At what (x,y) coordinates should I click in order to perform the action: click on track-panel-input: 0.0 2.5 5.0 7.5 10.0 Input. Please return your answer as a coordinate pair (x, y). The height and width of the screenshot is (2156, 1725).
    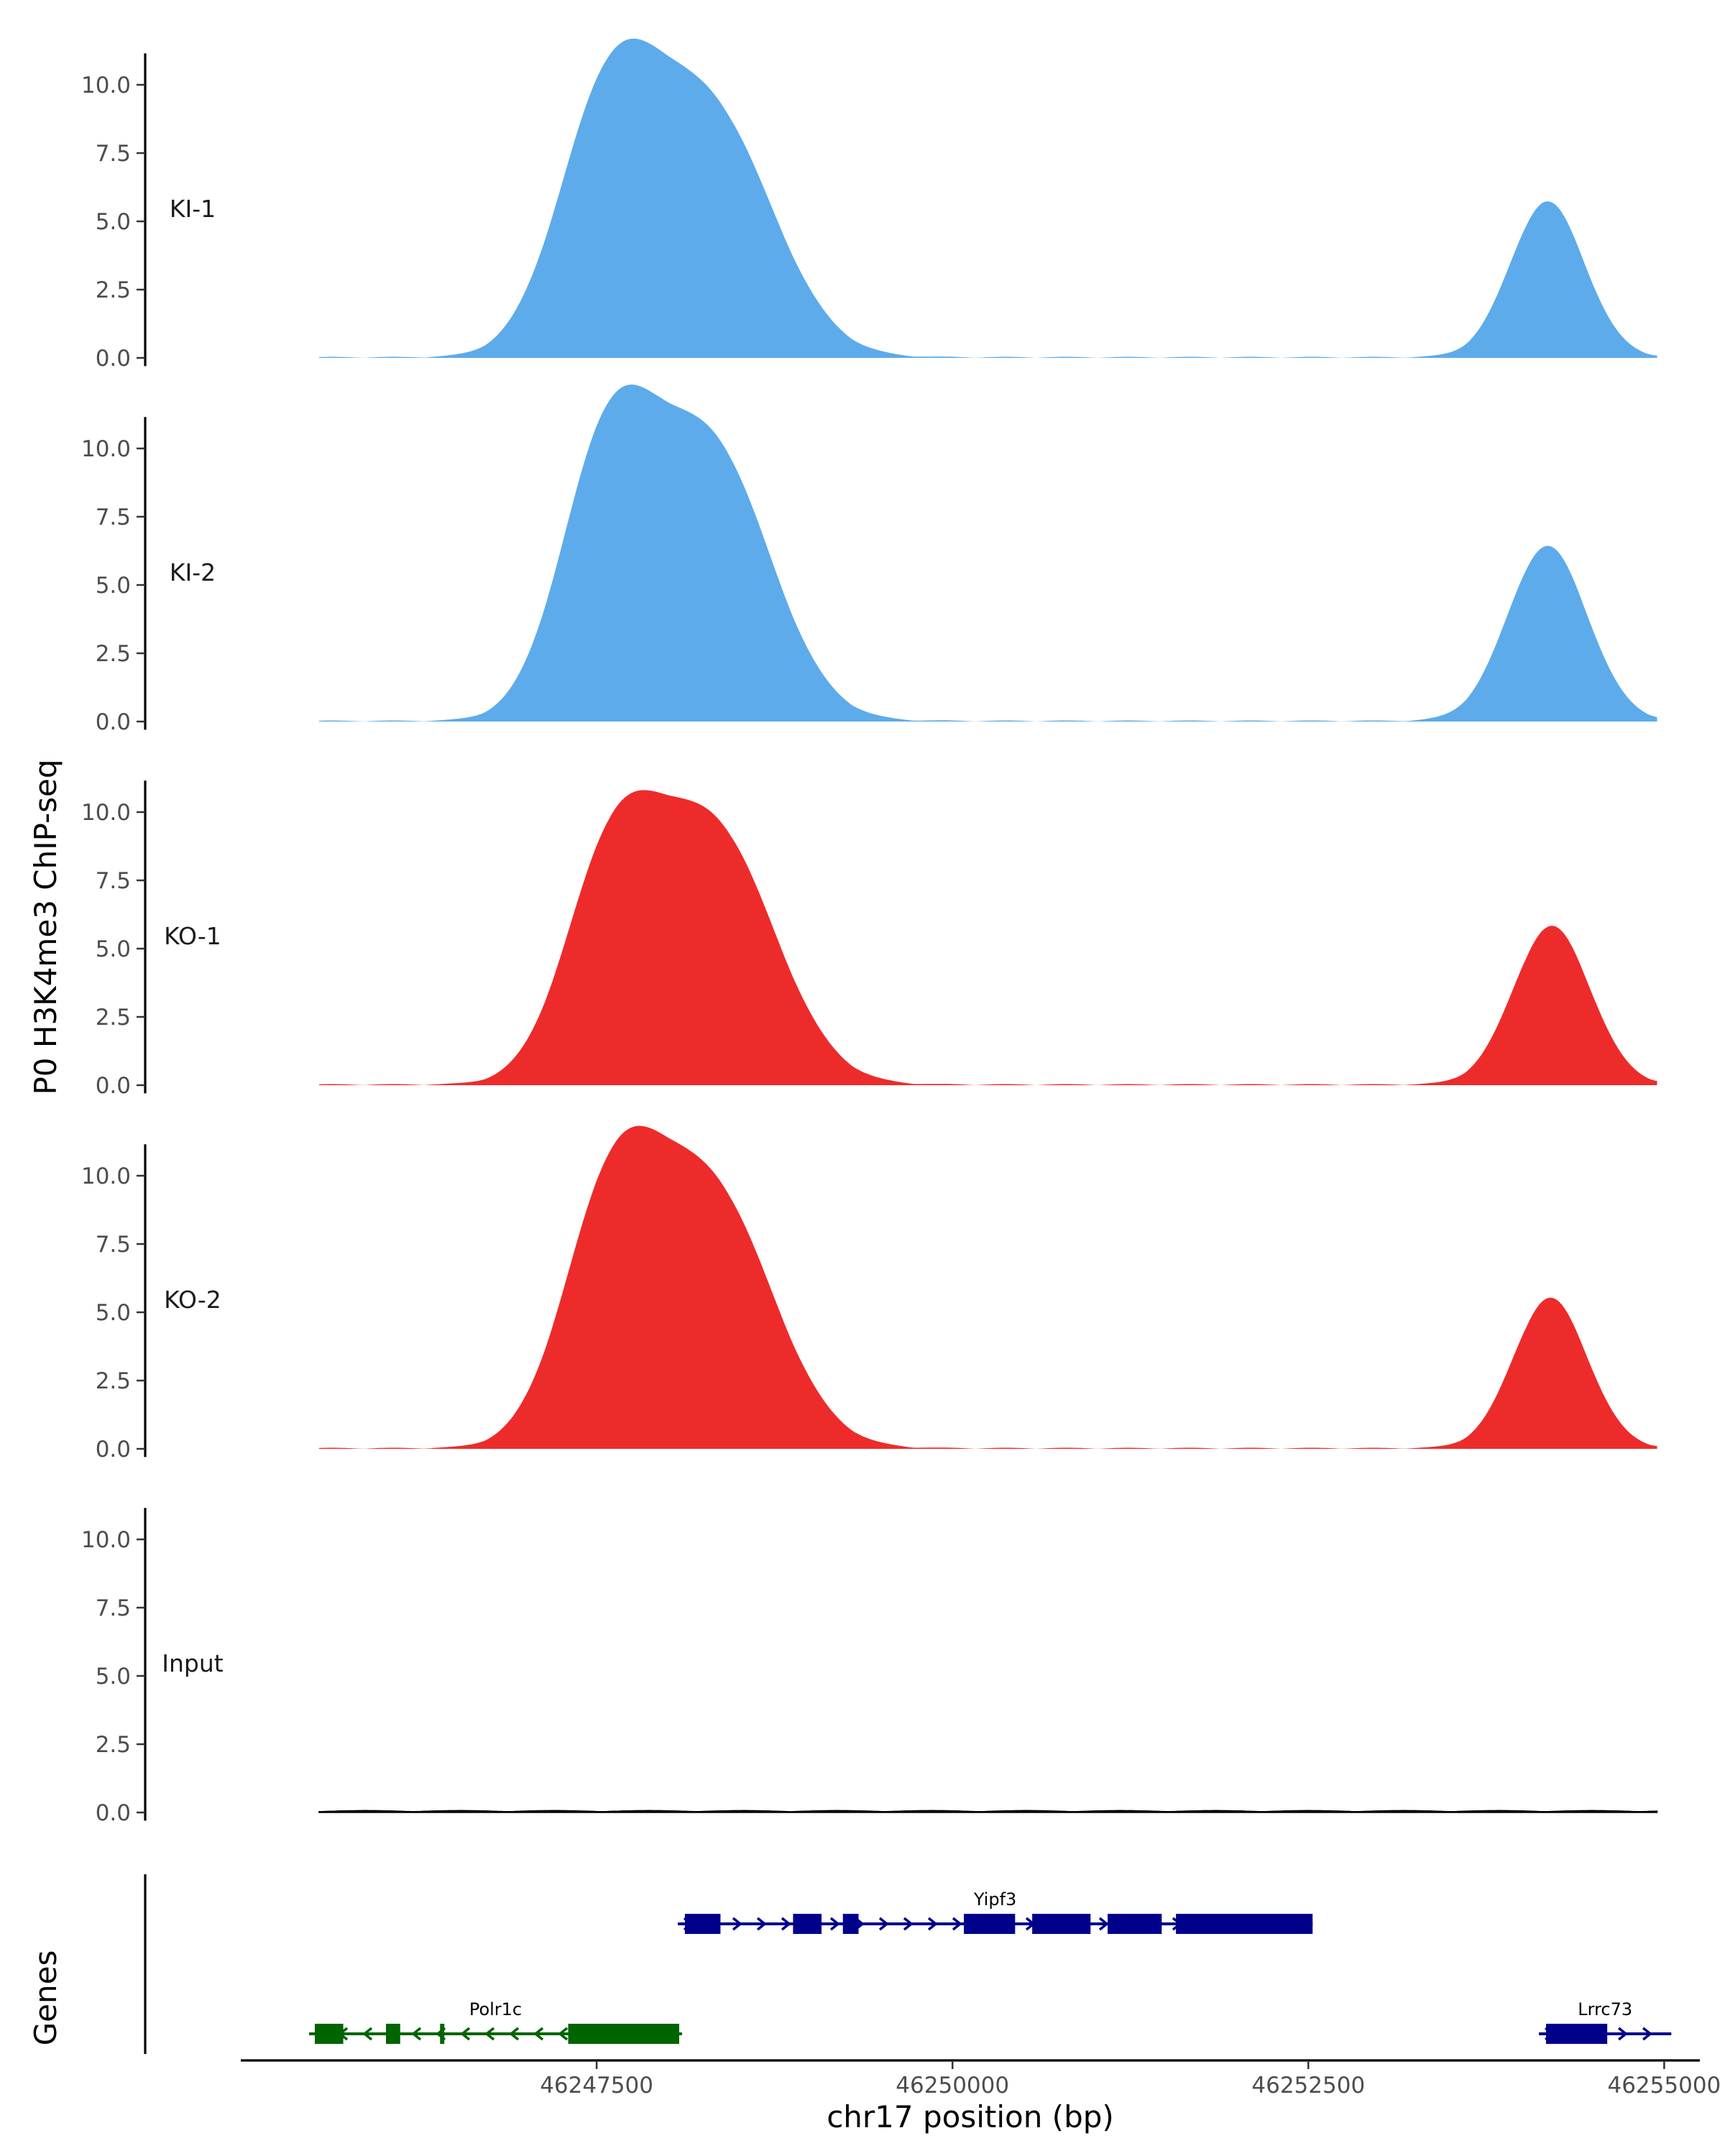
    Looking at the image, I should click on (869, 1667).